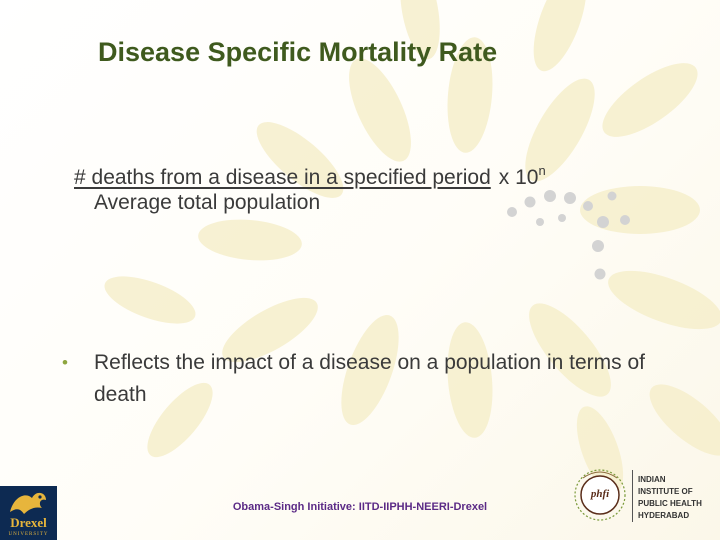 The image size is (720, 540). What do you see at coordinates (298, 52) in the screenshot?
I see `slide-title: Disease Specific Mortality Rate` at bounding box center [298, 52].